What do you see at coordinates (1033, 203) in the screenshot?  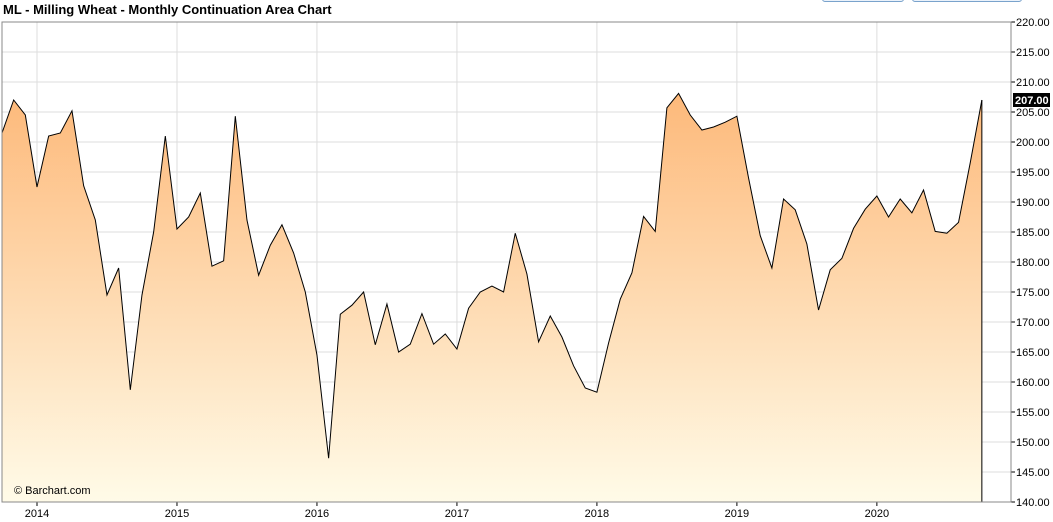 I see `y-tick-label: 190.00` at bounding box center [1033, 203].